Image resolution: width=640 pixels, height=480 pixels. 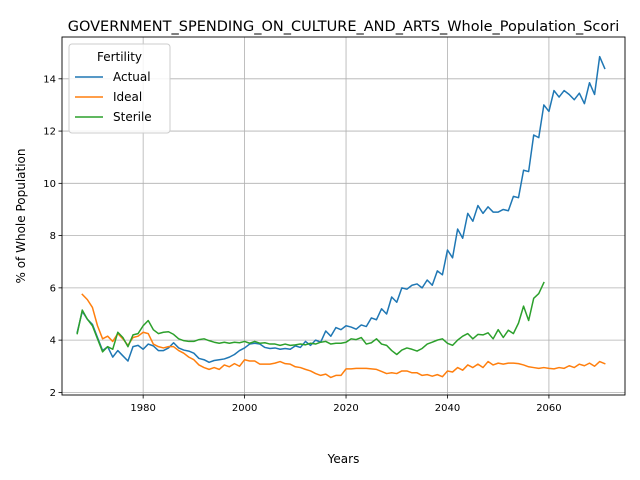 What do you see at coordinates (343, 459) in the screenshot?
I see `x-axis-label: Years` at bounding box center [343, 459].